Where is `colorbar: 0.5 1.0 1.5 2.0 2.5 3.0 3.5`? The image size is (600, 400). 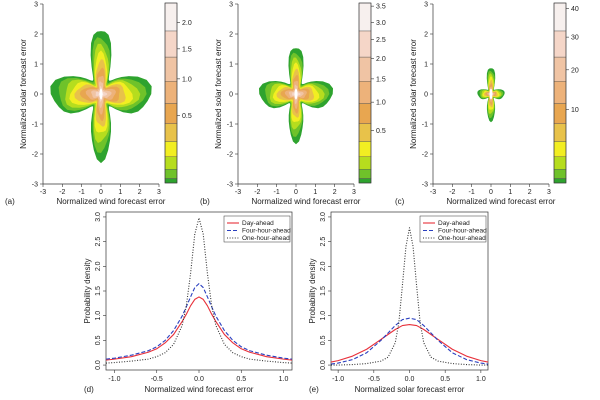
colorbar: 0.5 1.0 1.5 2.0 2.5 3.0 3.5 is located at coordinates (372, 93).